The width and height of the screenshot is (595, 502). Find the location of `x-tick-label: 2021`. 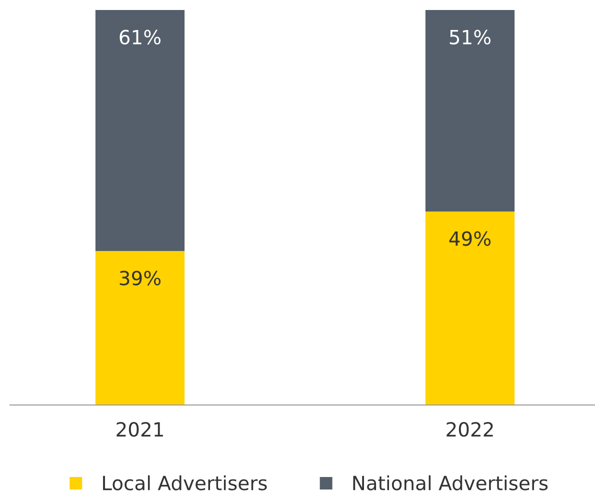

x-tick-label: 2021 is located at coordinates (139, 429).